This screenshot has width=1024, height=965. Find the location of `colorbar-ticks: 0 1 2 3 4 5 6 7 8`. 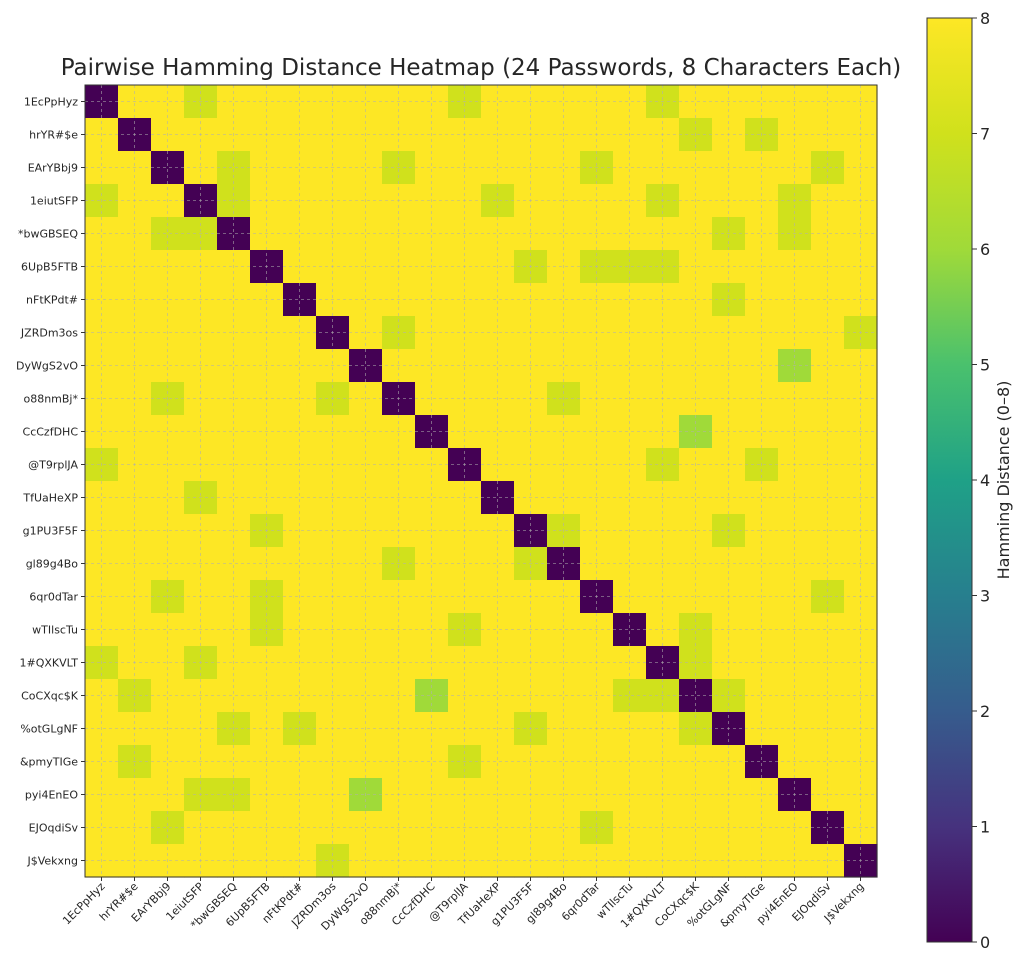

colorbar-ticks: 0 1 2 3 4 5 6 7 8 is located at coordinates (981, 480).